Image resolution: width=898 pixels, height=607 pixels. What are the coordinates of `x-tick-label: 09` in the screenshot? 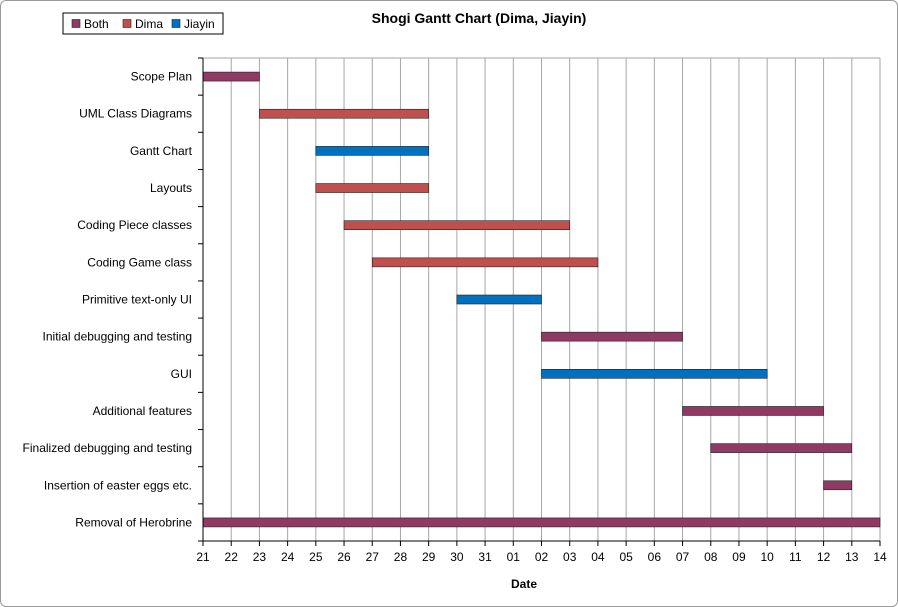 It's located at (739, 557).